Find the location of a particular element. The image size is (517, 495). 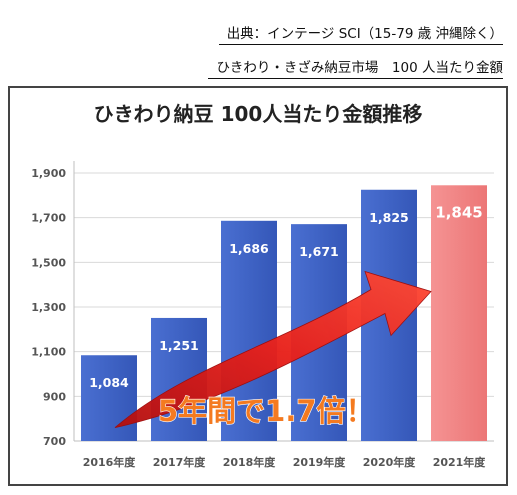

value-label: 1,671 is located at coordinates (319, 251).